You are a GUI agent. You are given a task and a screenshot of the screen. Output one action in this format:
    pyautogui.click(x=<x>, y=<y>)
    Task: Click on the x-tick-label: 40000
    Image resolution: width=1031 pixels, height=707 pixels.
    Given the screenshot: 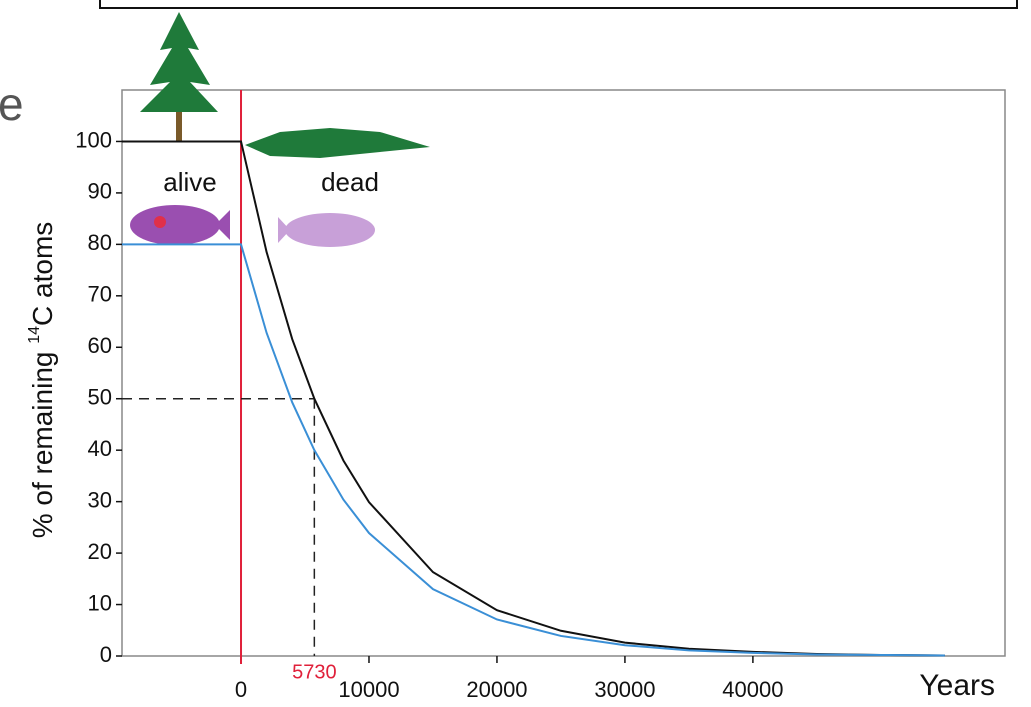 What is the action you would take?
    pyautogui.click(x=752, y=689)
    